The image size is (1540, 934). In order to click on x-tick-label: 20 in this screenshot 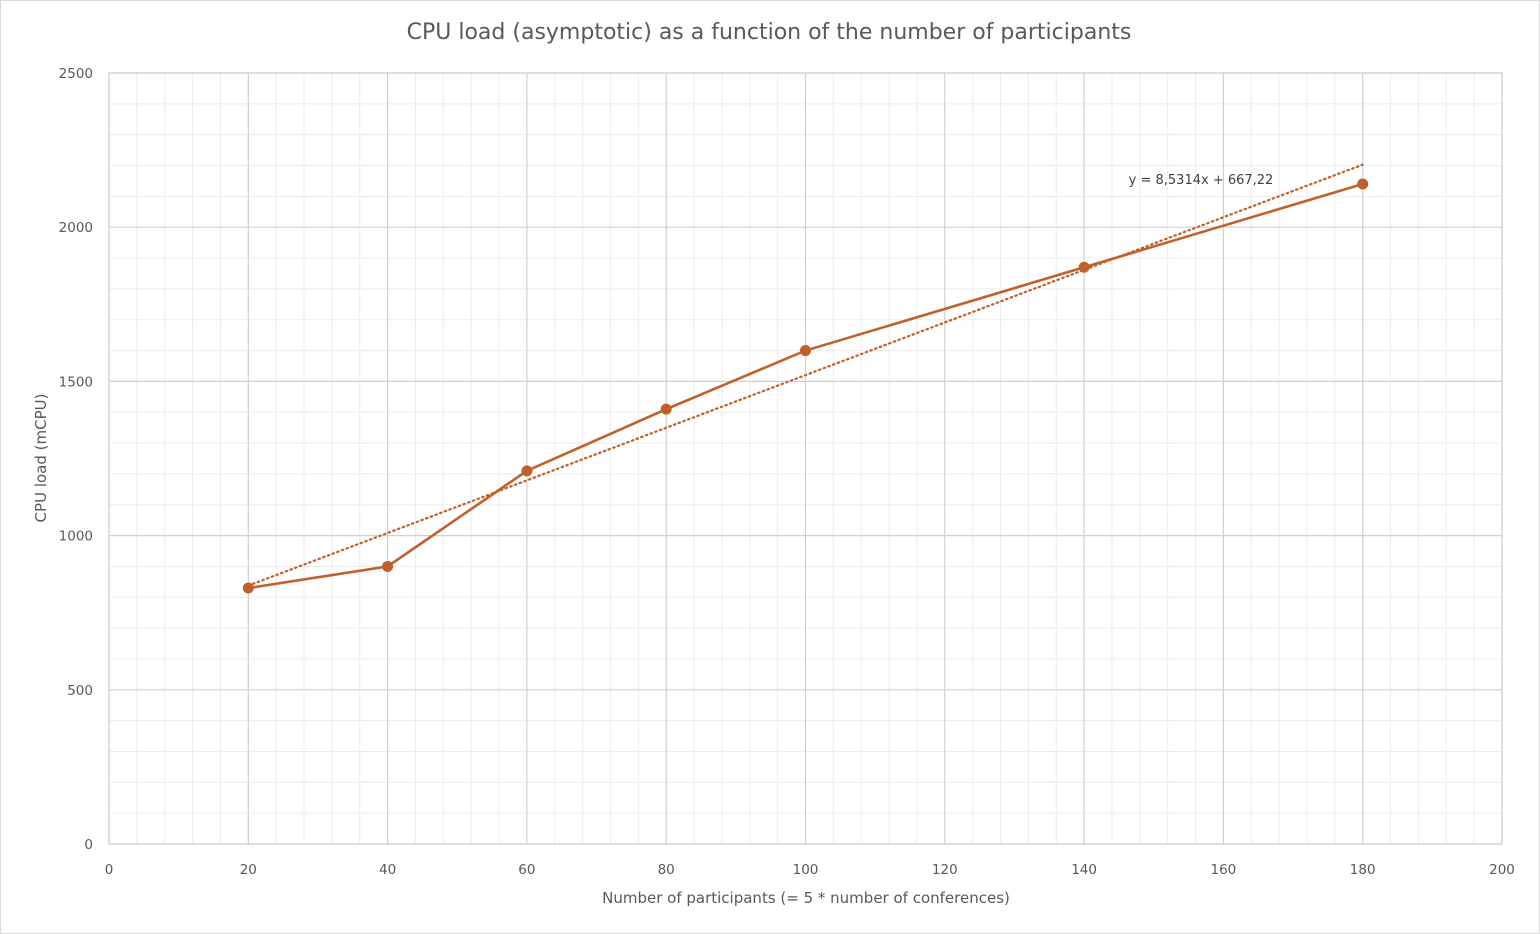, I will do `click(248, 870)`.